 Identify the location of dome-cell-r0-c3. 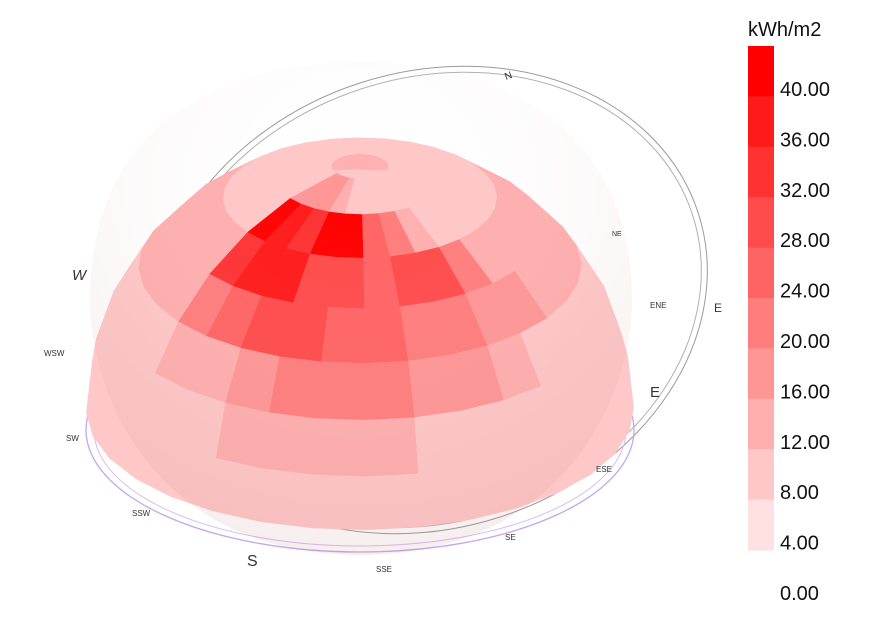
(287, 498).